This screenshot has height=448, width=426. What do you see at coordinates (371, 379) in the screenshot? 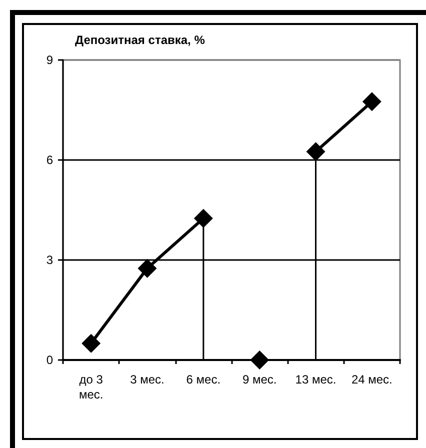
I see `x-tick-label: 24 мес.` at bounding box center [371, 379].